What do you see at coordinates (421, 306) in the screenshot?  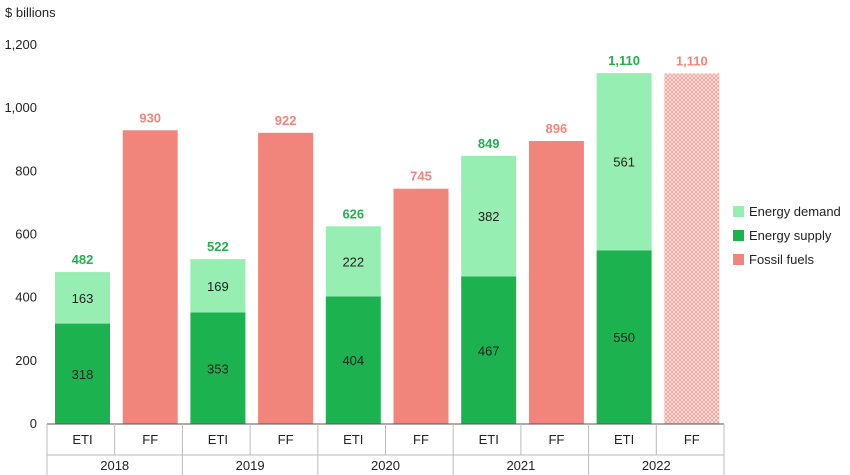 I see `fossil-fuels-bar-2020` at bounding box center [421, 306].